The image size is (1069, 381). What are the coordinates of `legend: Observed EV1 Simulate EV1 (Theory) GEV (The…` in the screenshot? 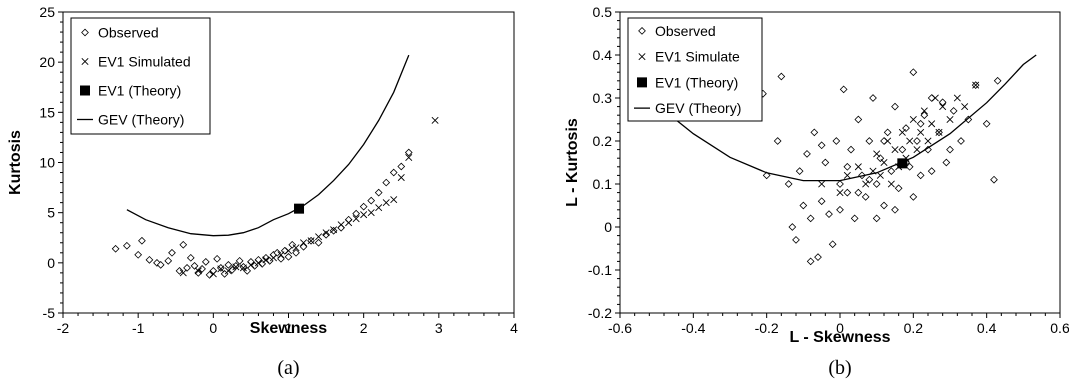 It's located at (695, 69).